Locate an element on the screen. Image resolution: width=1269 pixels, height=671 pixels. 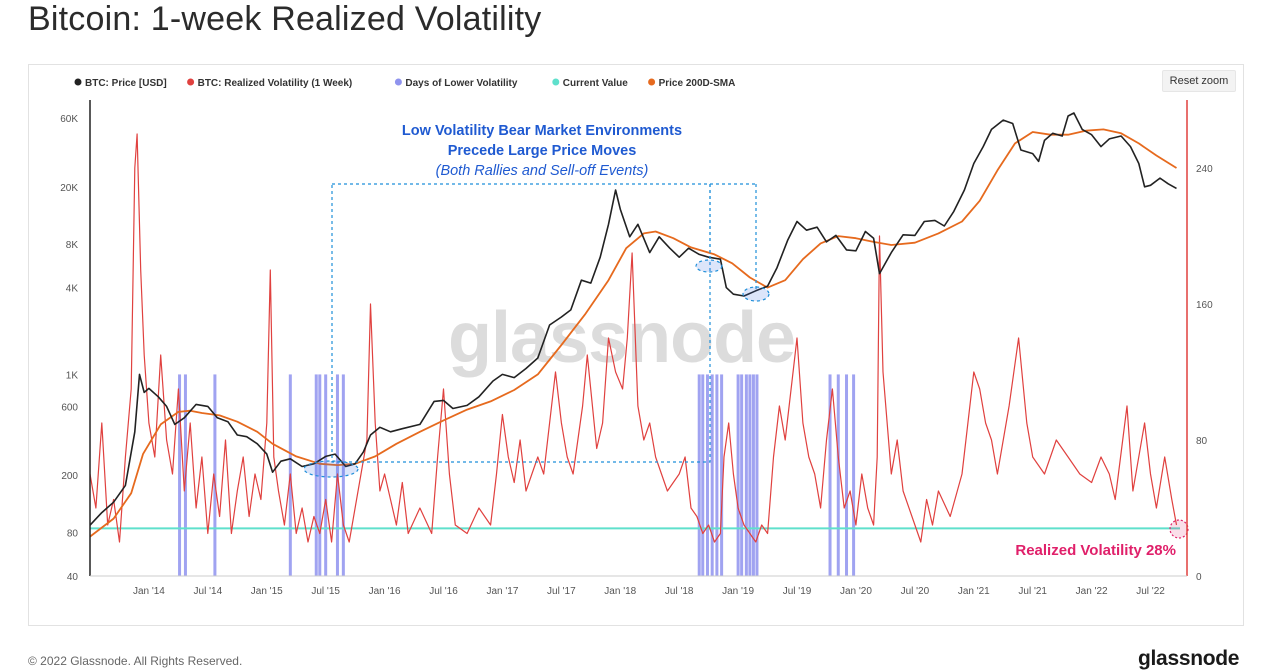
y-left-tick-label: 1K is located at coordinates (72, 375).